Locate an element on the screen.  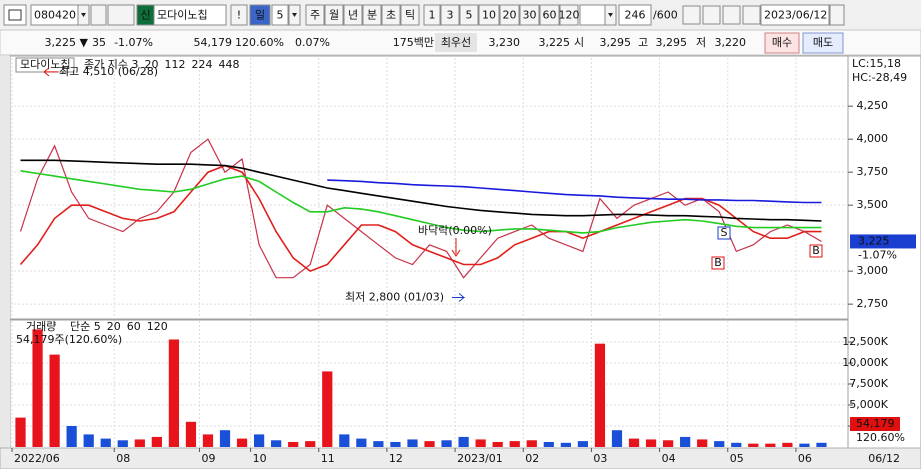
button-label: 주 is located at coordinates (315, 15).